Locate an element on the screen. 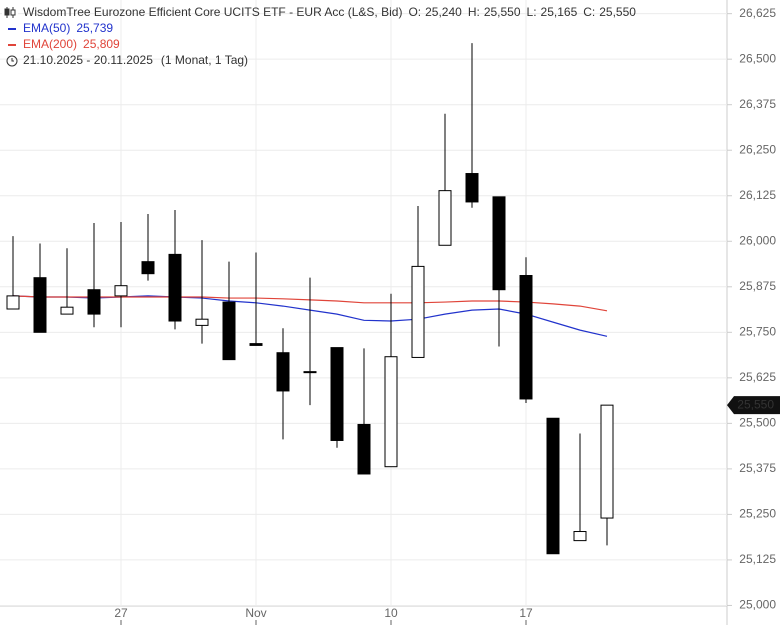 This screenshot has height=625, width=780. legend-value: 25,739 is located at coordinates (94, 28).